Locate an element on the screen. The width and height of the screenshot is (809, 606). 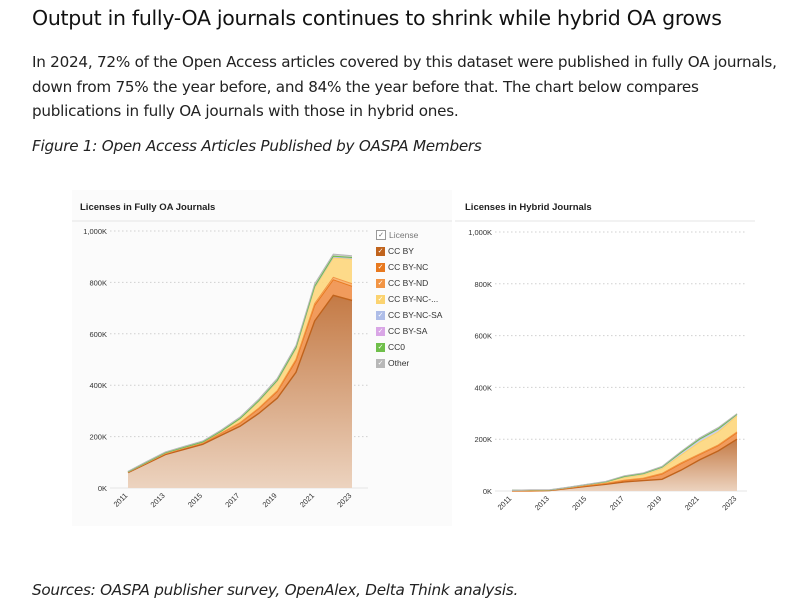
legend-item-label: CC BY-NC is located at coordinates (408, 267).